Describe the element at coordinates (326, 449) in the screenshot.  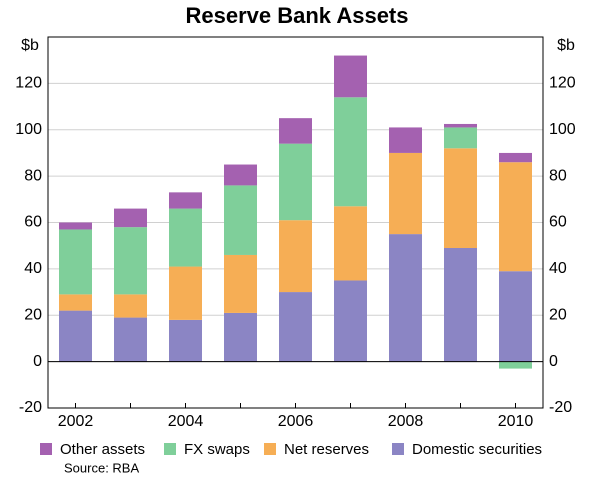
I see `legend-label: Net reserves` at that location.